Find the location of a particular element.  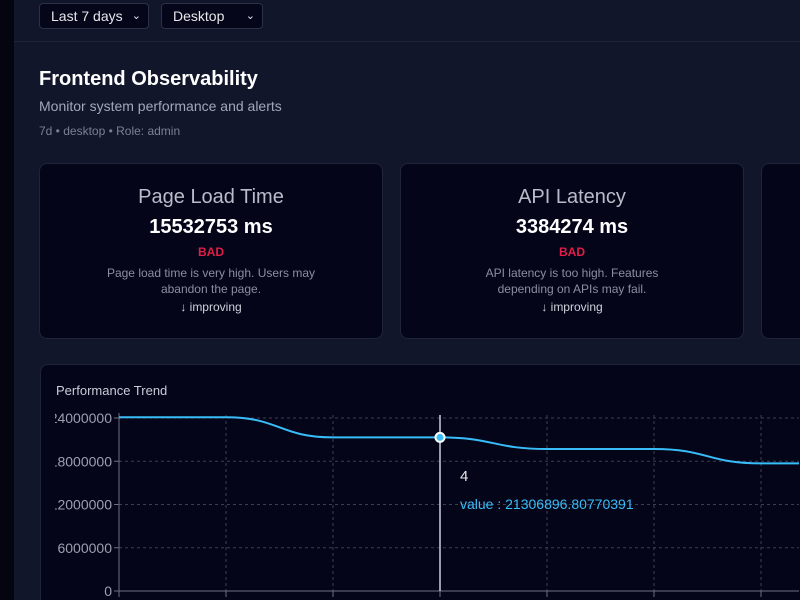

page-subtitle: Monitor system performance and alerts is located at coordinates (160, 106).